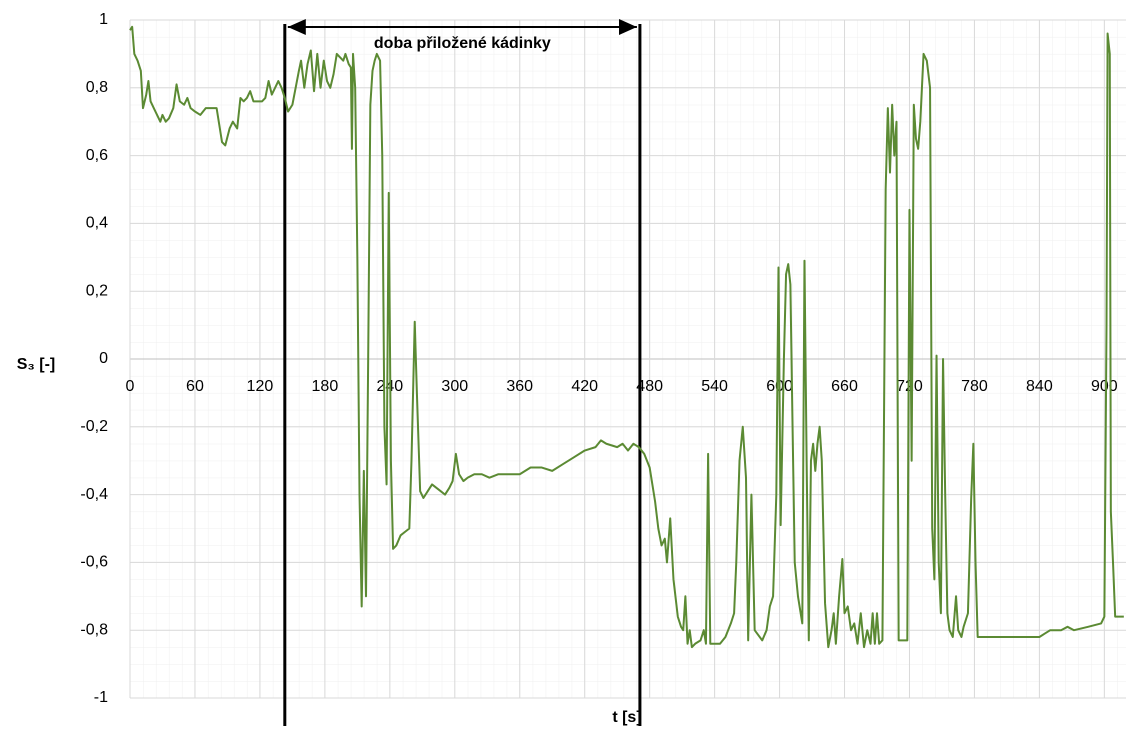 The width and height of the screenshot is (1128, 731). Describe the element at coordinates (195, 386) in the screenshot. I see `x-tick-label: 60` at that location.